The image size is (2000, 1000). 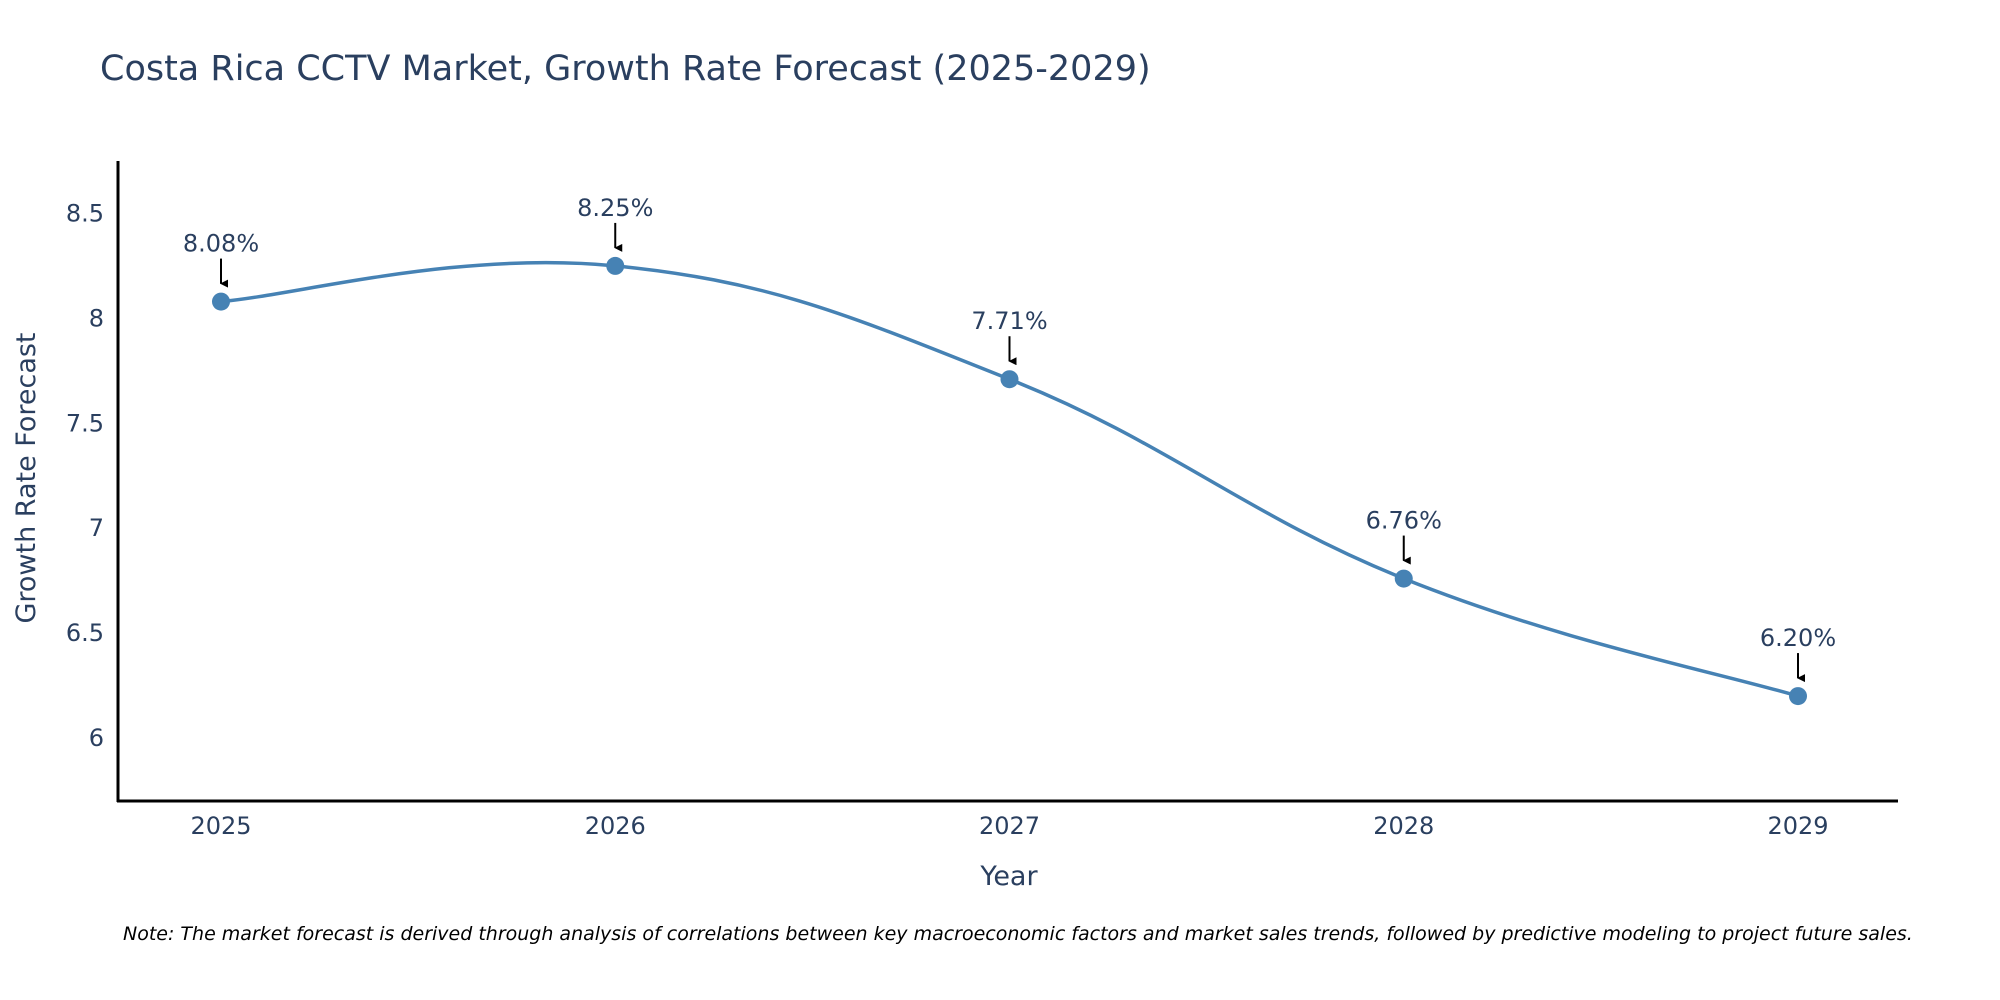 I want to click on y-tick-label: 6, so click(x=96, y=738).